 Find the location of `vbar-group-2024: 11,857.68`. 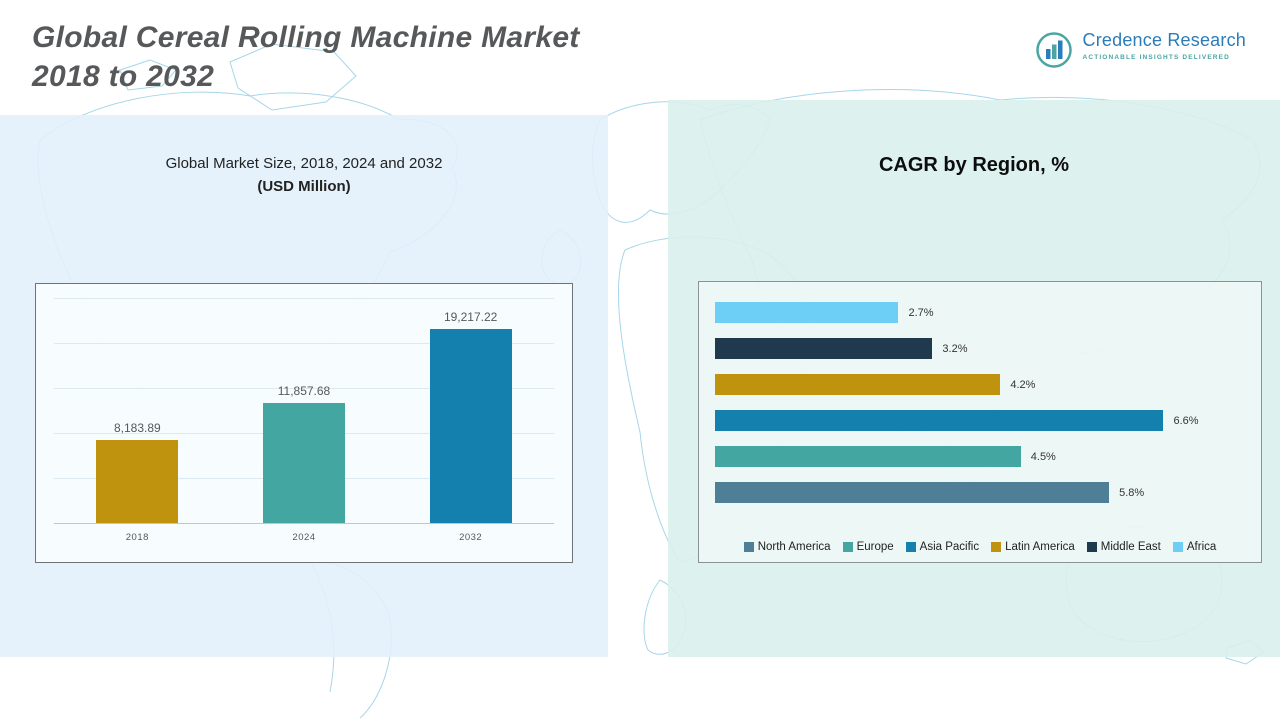

vbar-group-2024: 11,857.68 is located at coordinates (303, 453).